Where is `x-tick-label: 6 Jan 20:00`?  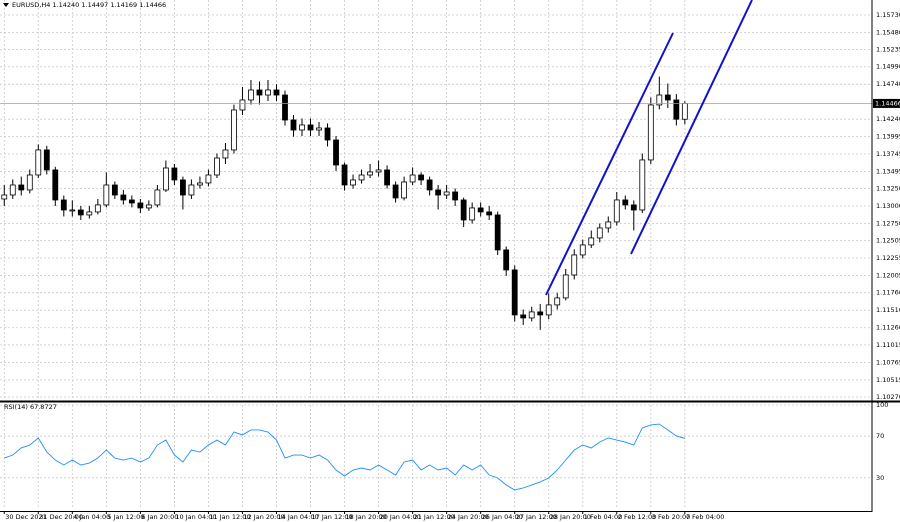
x-tick-label: 6 Jan 20:00 is located at coordinates (159, 517).